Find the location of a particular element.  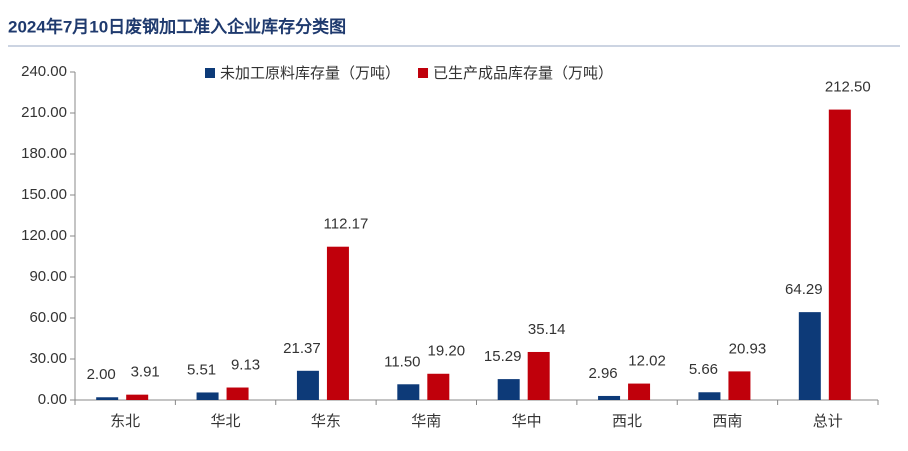

y-tick-label: 0.00 is located at coordinates (52, 399).